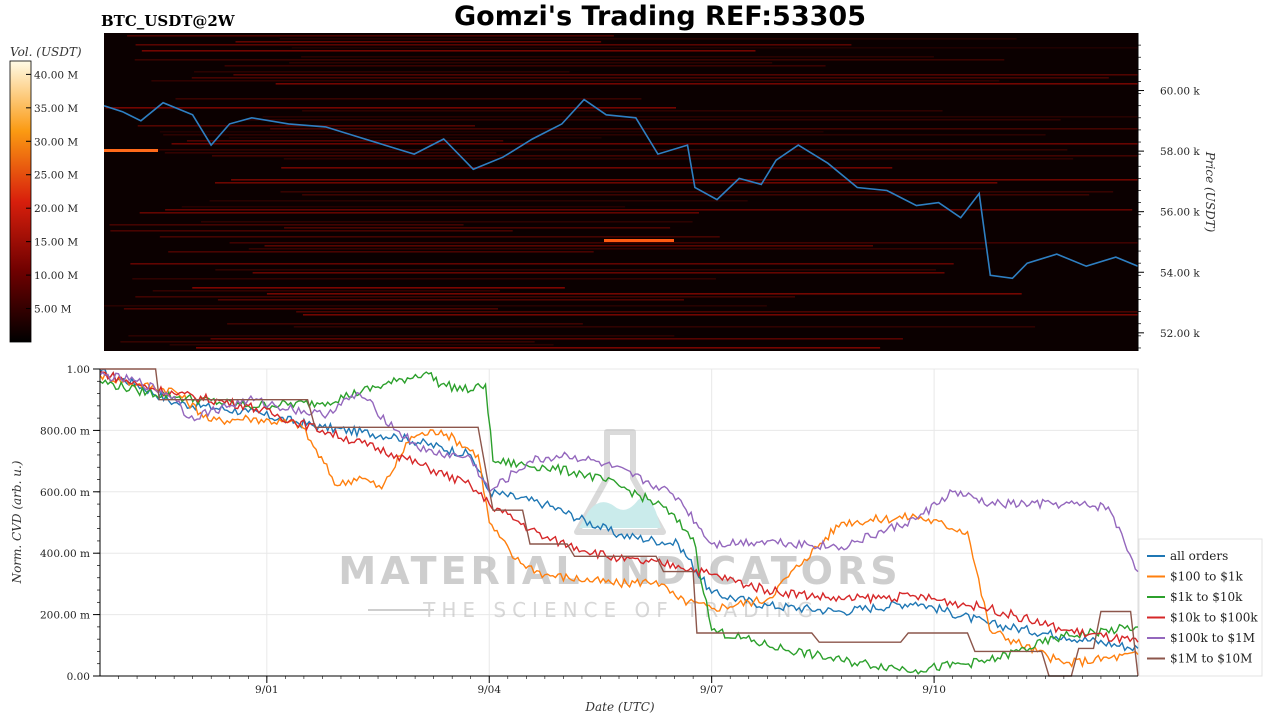 Image resolution: width=1280 pixels, height=724 pixels. Describe the element at coordinates (56, 176) in the screenshot. I see `colorbar-tick-label: 25.00 M` at that location.